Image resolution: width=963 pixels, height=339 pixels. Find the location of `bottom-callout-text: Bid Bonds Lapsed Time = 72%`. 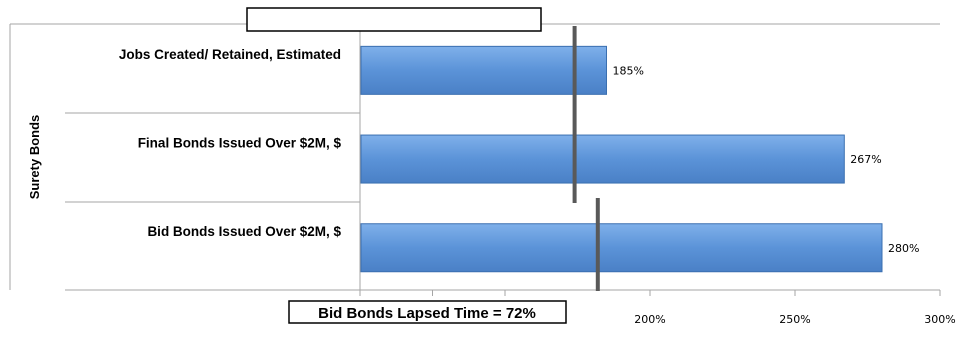

bottom-callout-text: Bid Bonds Lapsed Time = 72% is located at coordinates (427, 313).